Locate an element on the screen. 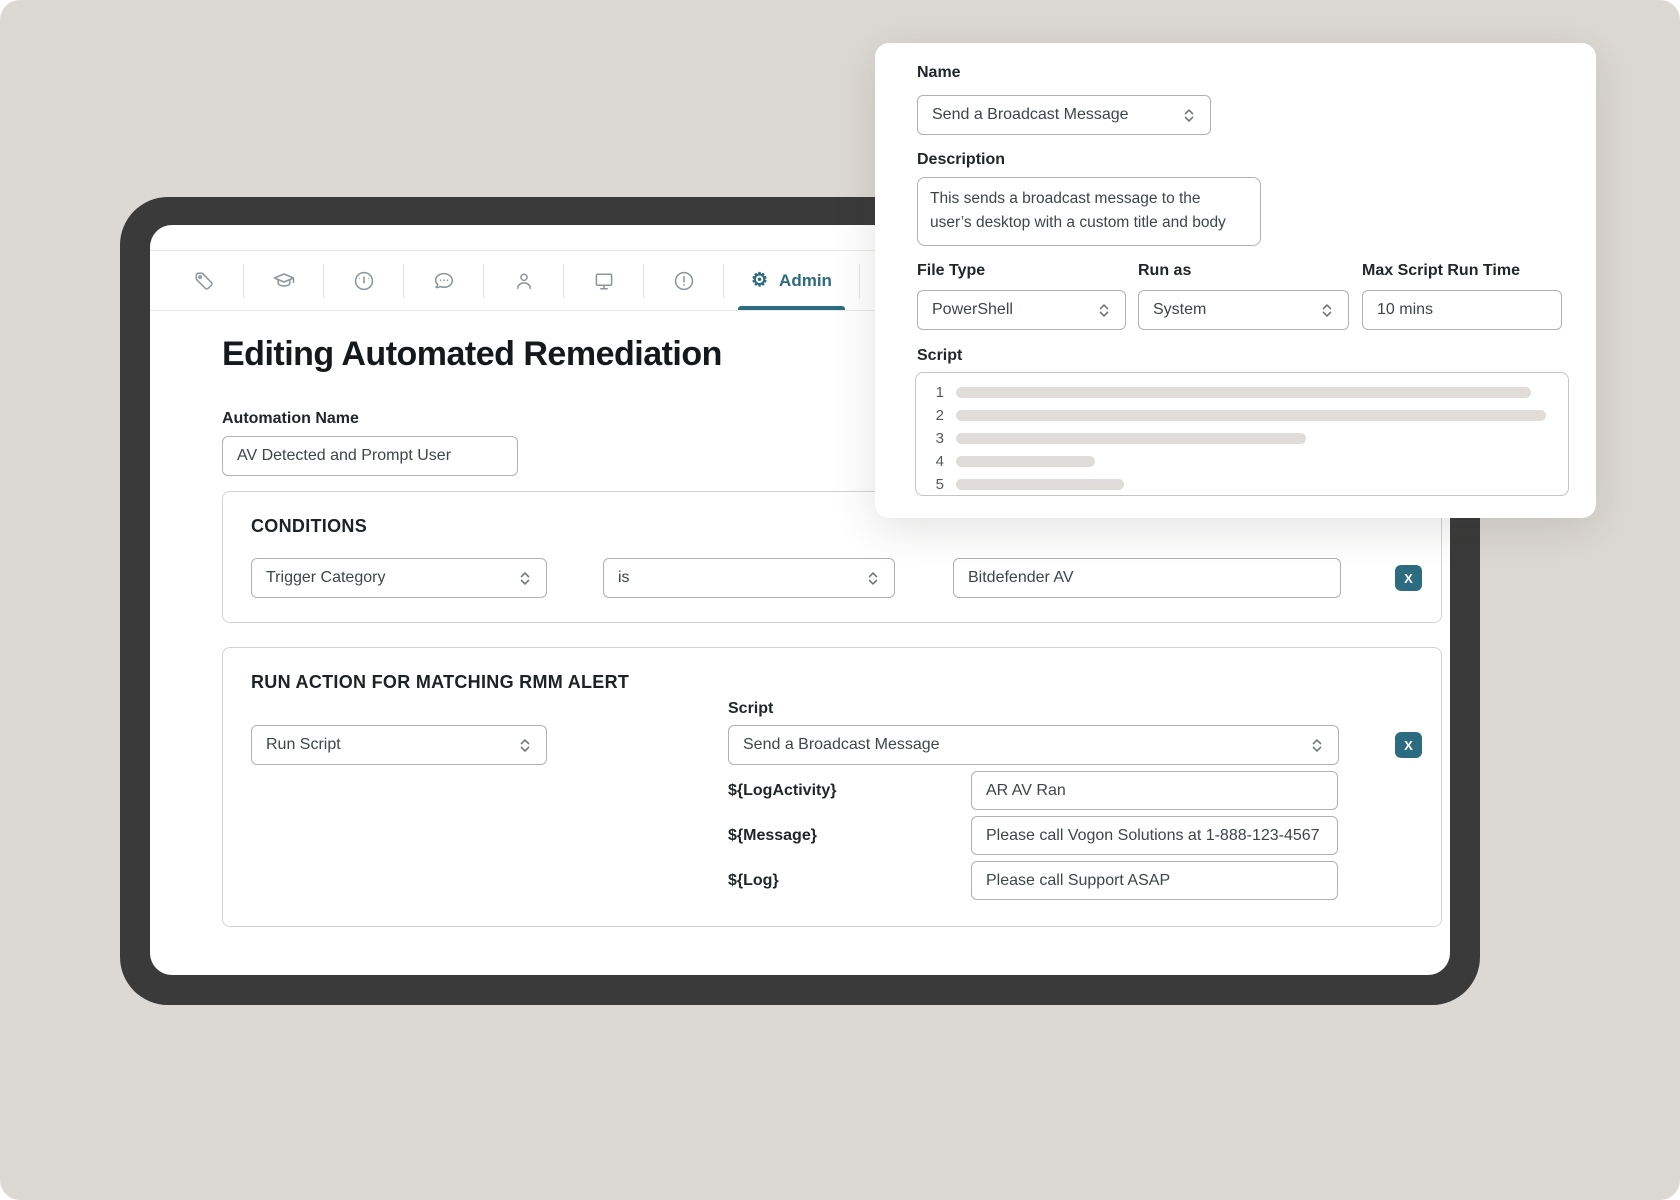 The image size is (1680, 1200). line-number: 3 is located at coordinates (939, 438).